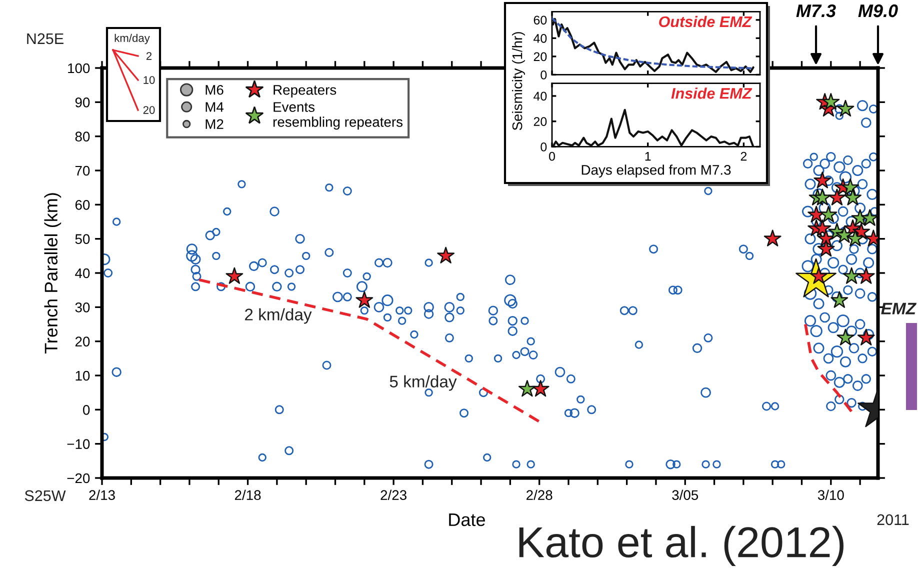 This screenshot has height=578, width=918. I want to click on text: Kato et al. (2012), so click(681, 546).